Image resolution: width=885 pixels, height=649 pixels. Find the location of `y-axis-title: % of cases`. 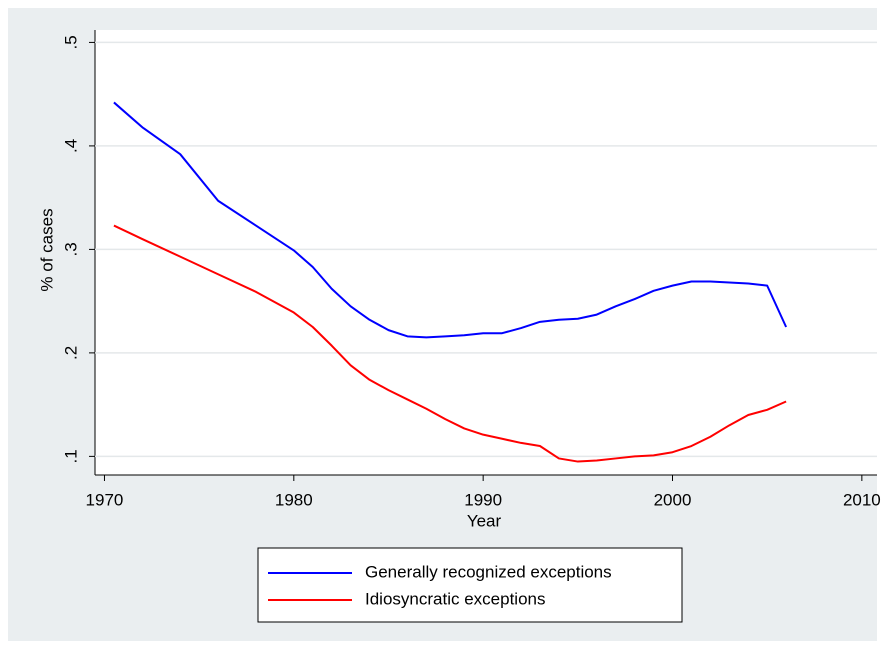

y-axis-title: % of cases is located at coordinates (46, 249).